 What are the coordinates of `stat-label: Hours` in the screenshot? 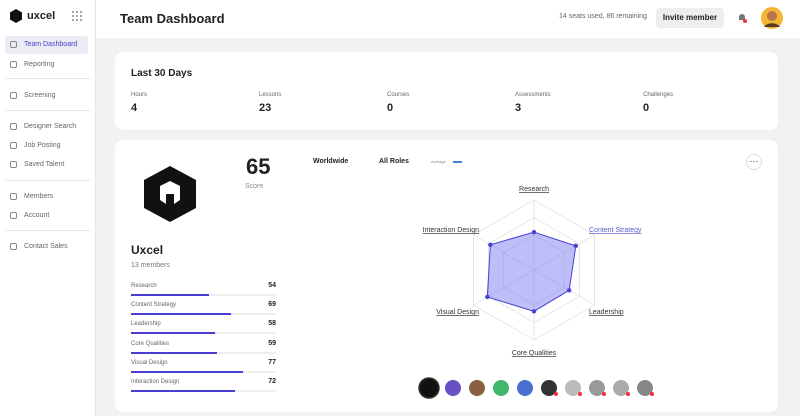 It's located at (139, 95).